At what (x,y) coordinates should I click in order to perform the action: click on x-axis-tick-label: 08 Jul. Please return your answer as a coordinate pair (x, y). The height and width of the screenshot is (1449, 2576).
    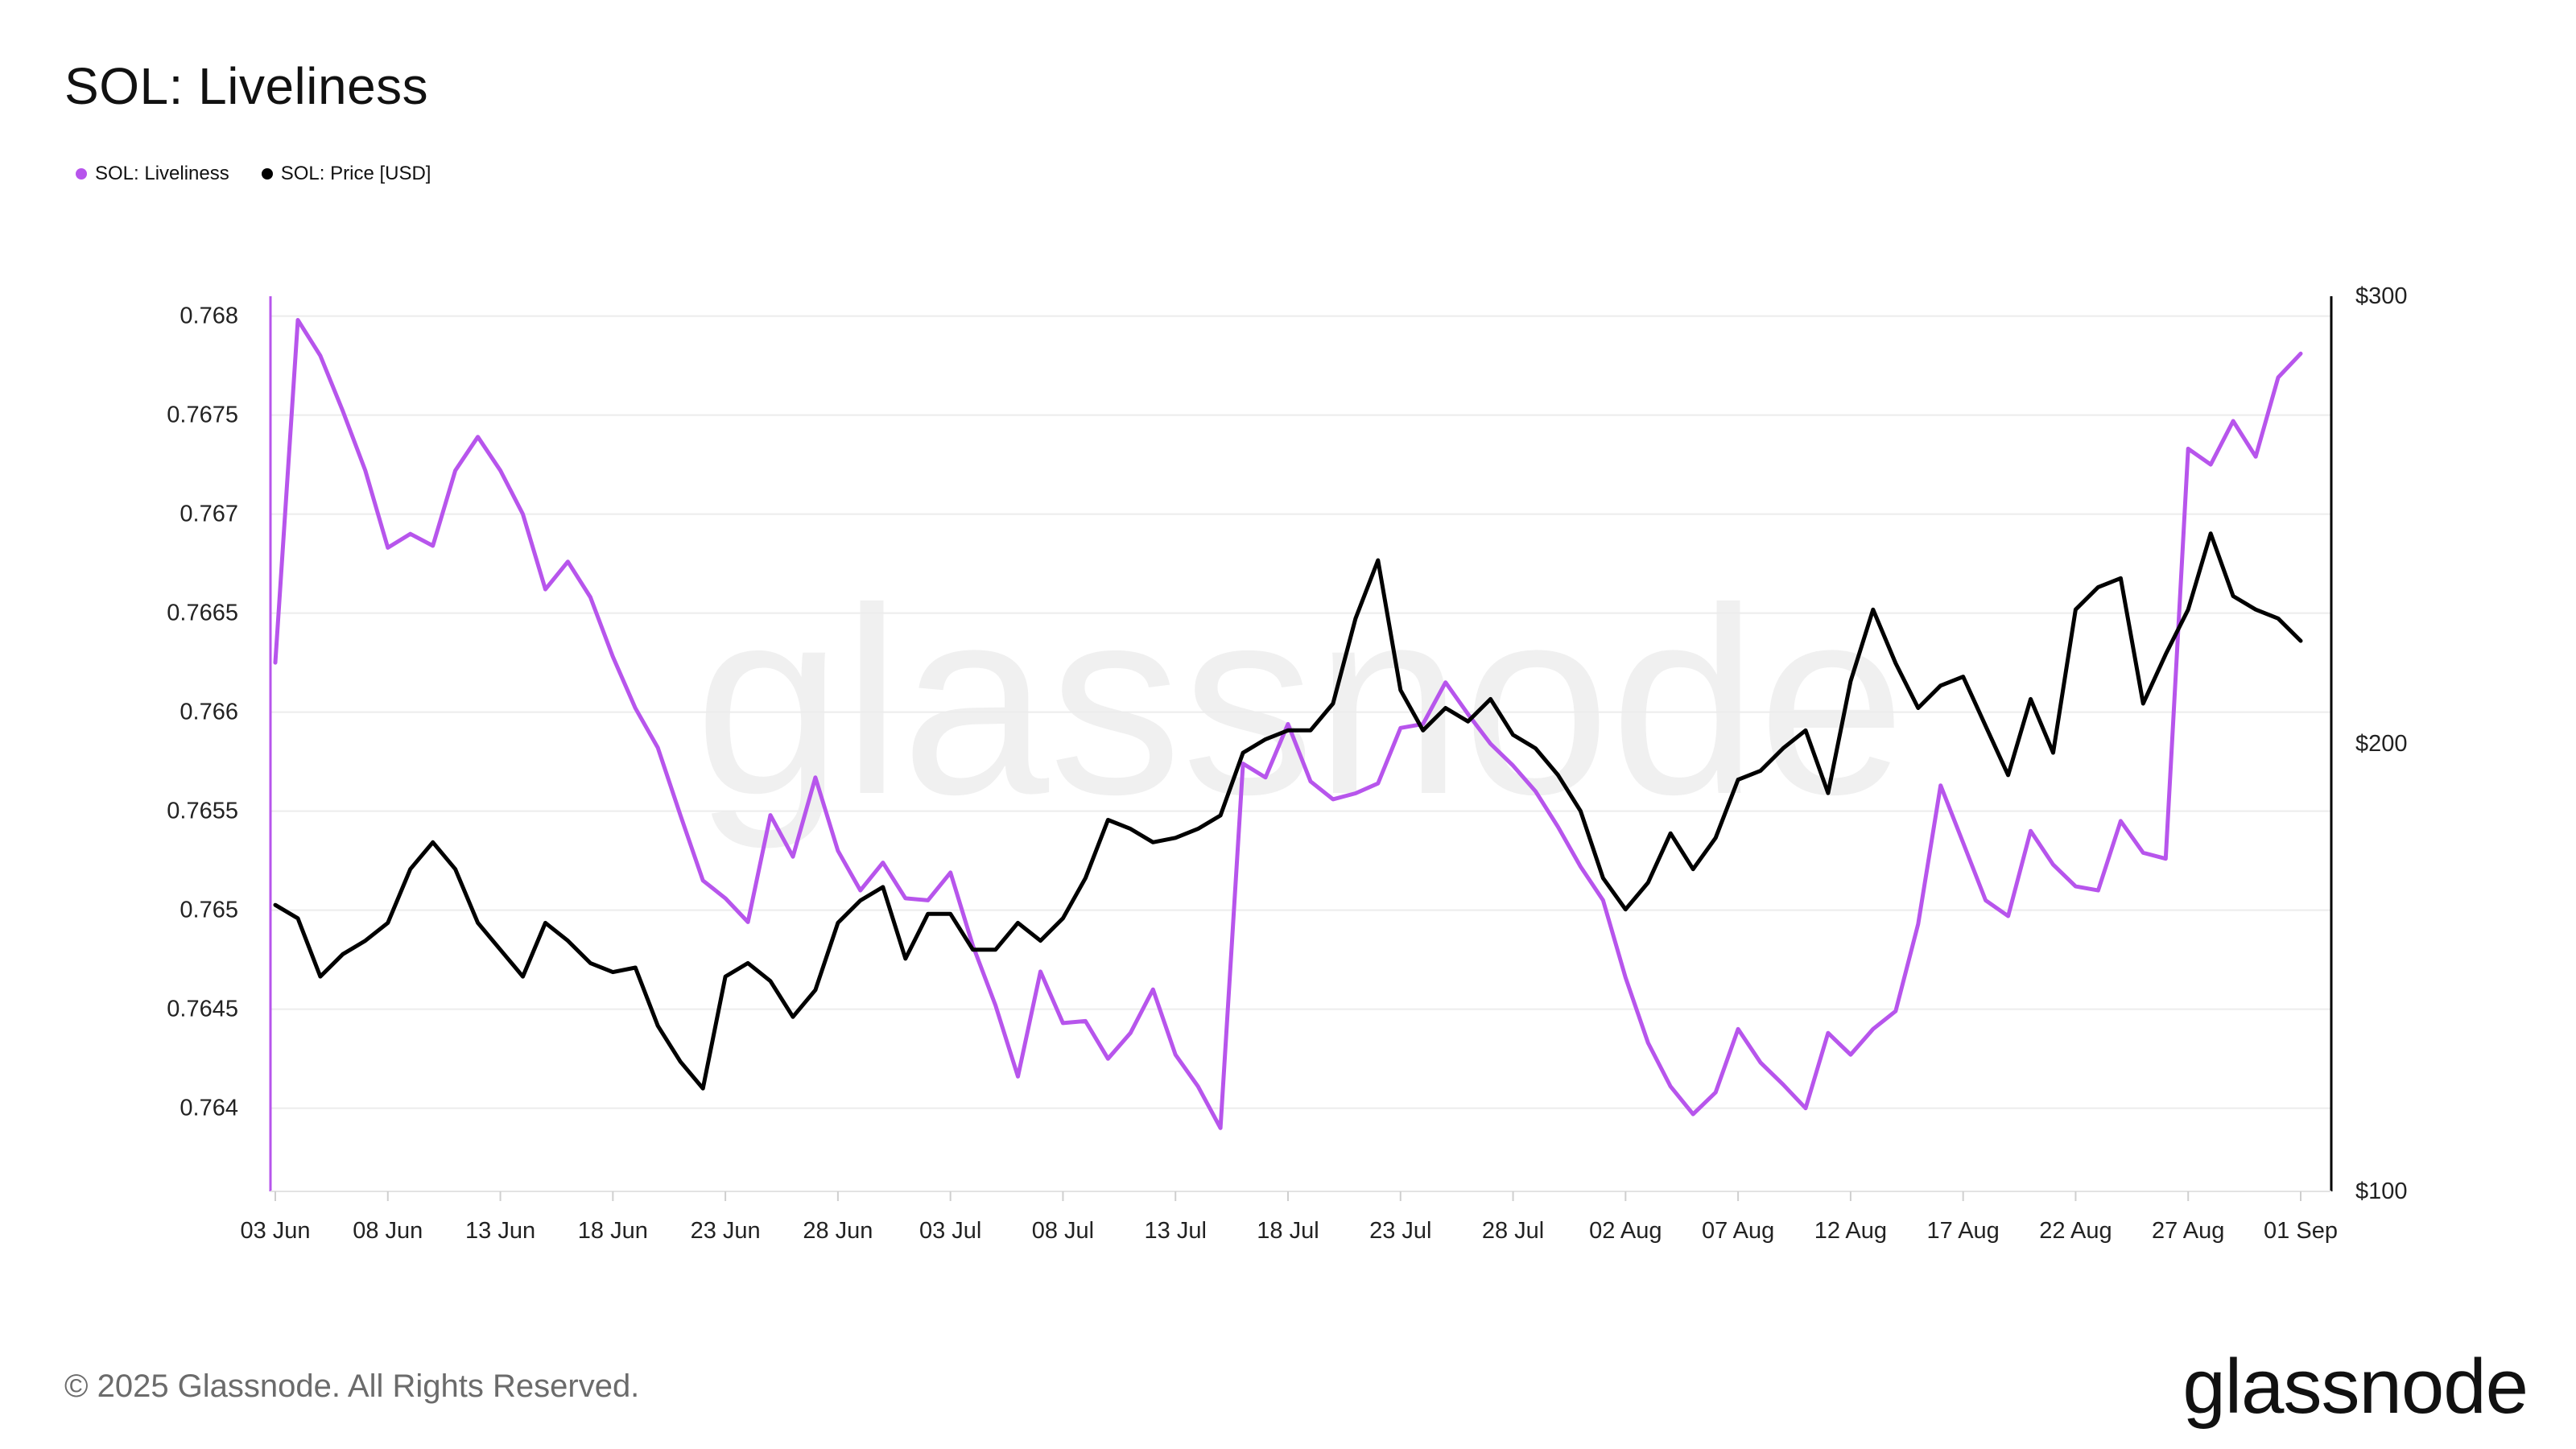
    Looking at the image, I should click on (1063, 1231).